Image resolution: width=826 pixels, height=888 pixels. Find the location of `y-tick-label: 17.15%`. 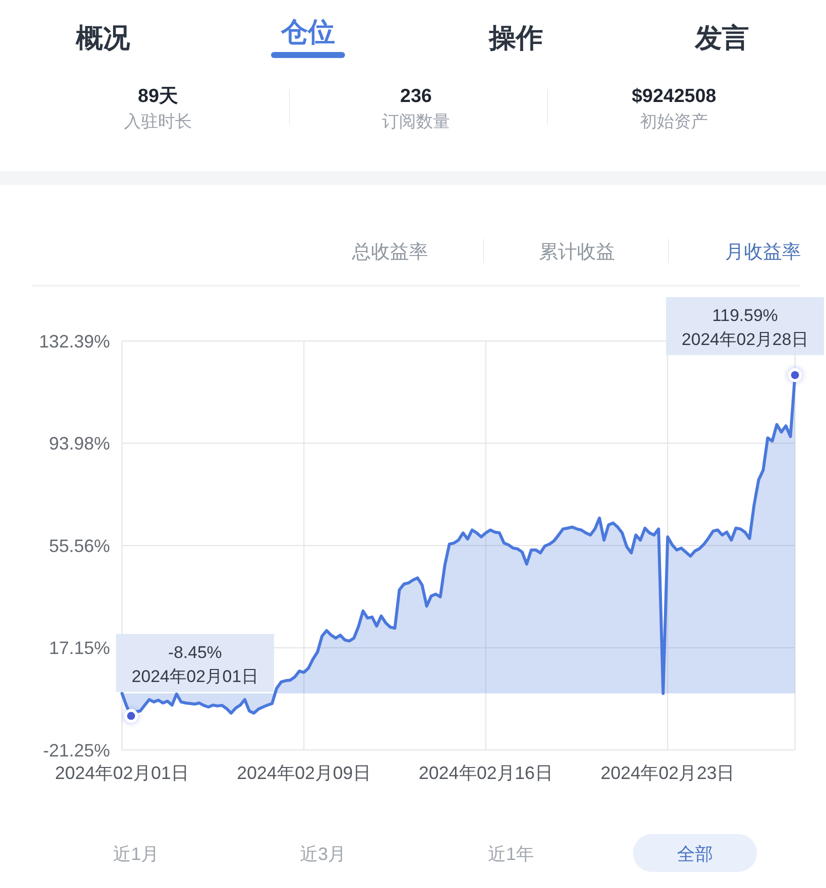

y-tick-label: 17.15% is located at coordinates (79, 648).